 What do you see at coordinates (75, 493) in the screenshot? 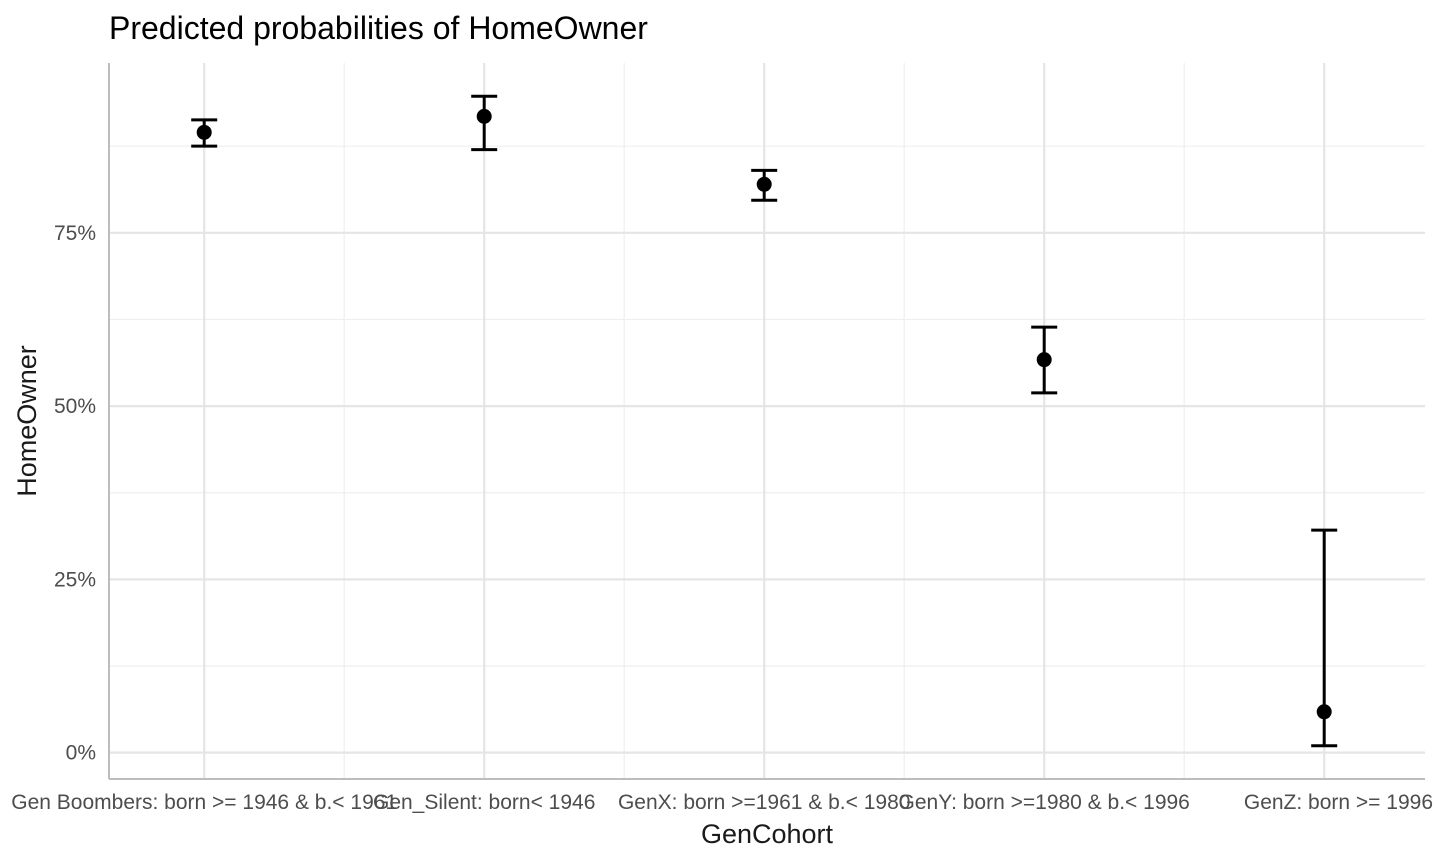
I see `y-tick-labels: 0% 25% 50% 75%` at bounding box center [75, 493].